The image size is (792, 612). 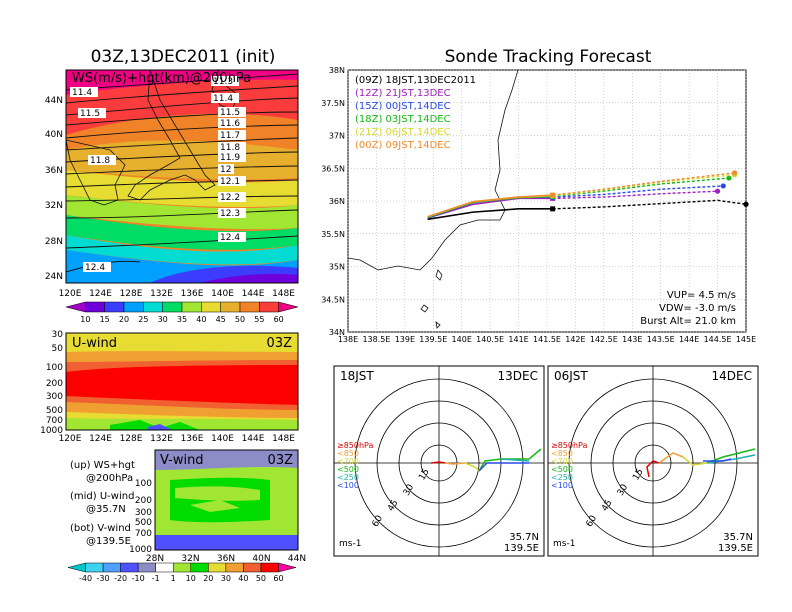 What do you see at coordinates (521, 548) in the screenshot?
I see `polar-lon: 139.5E` at bounding box center [521, 548].